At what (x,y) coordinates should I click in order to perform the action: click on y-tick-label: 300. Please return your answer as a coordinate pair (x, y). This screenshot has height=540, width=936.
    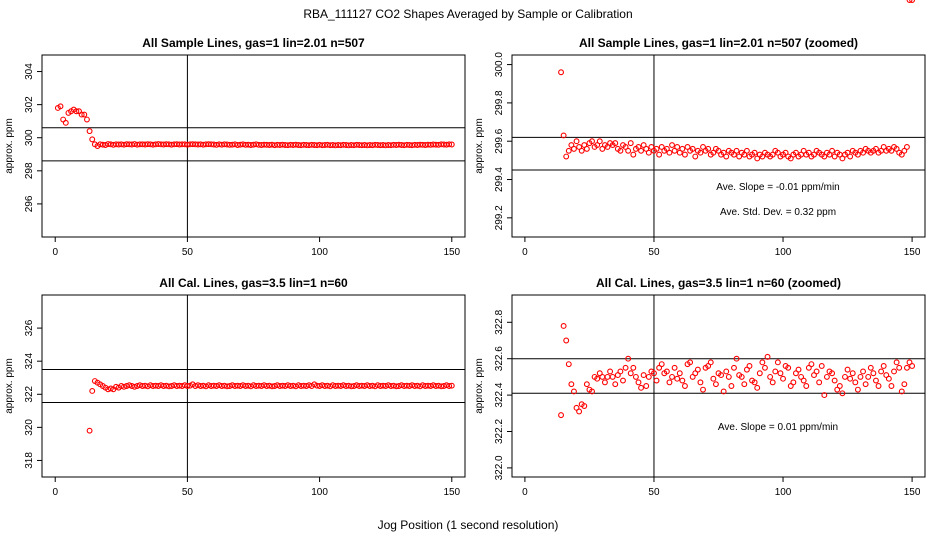
    Looking at the image, I should click on (29, 137).